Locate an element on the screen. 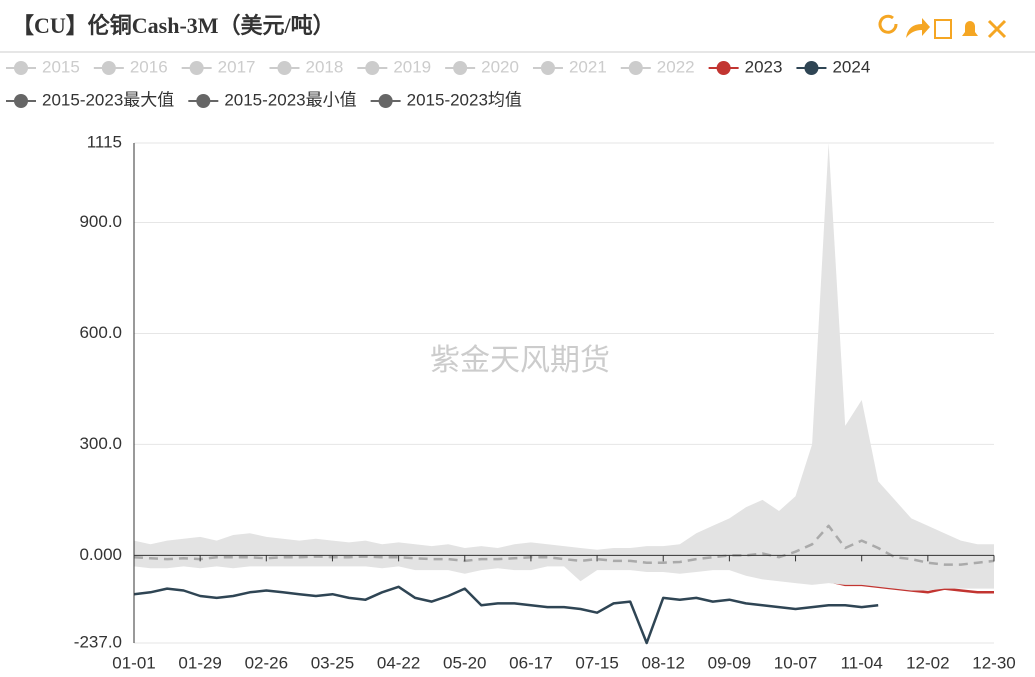 The height and width of the screenshot is (677, 1035). y-tick-label: 900.0 is located at coordinates (100, 221).